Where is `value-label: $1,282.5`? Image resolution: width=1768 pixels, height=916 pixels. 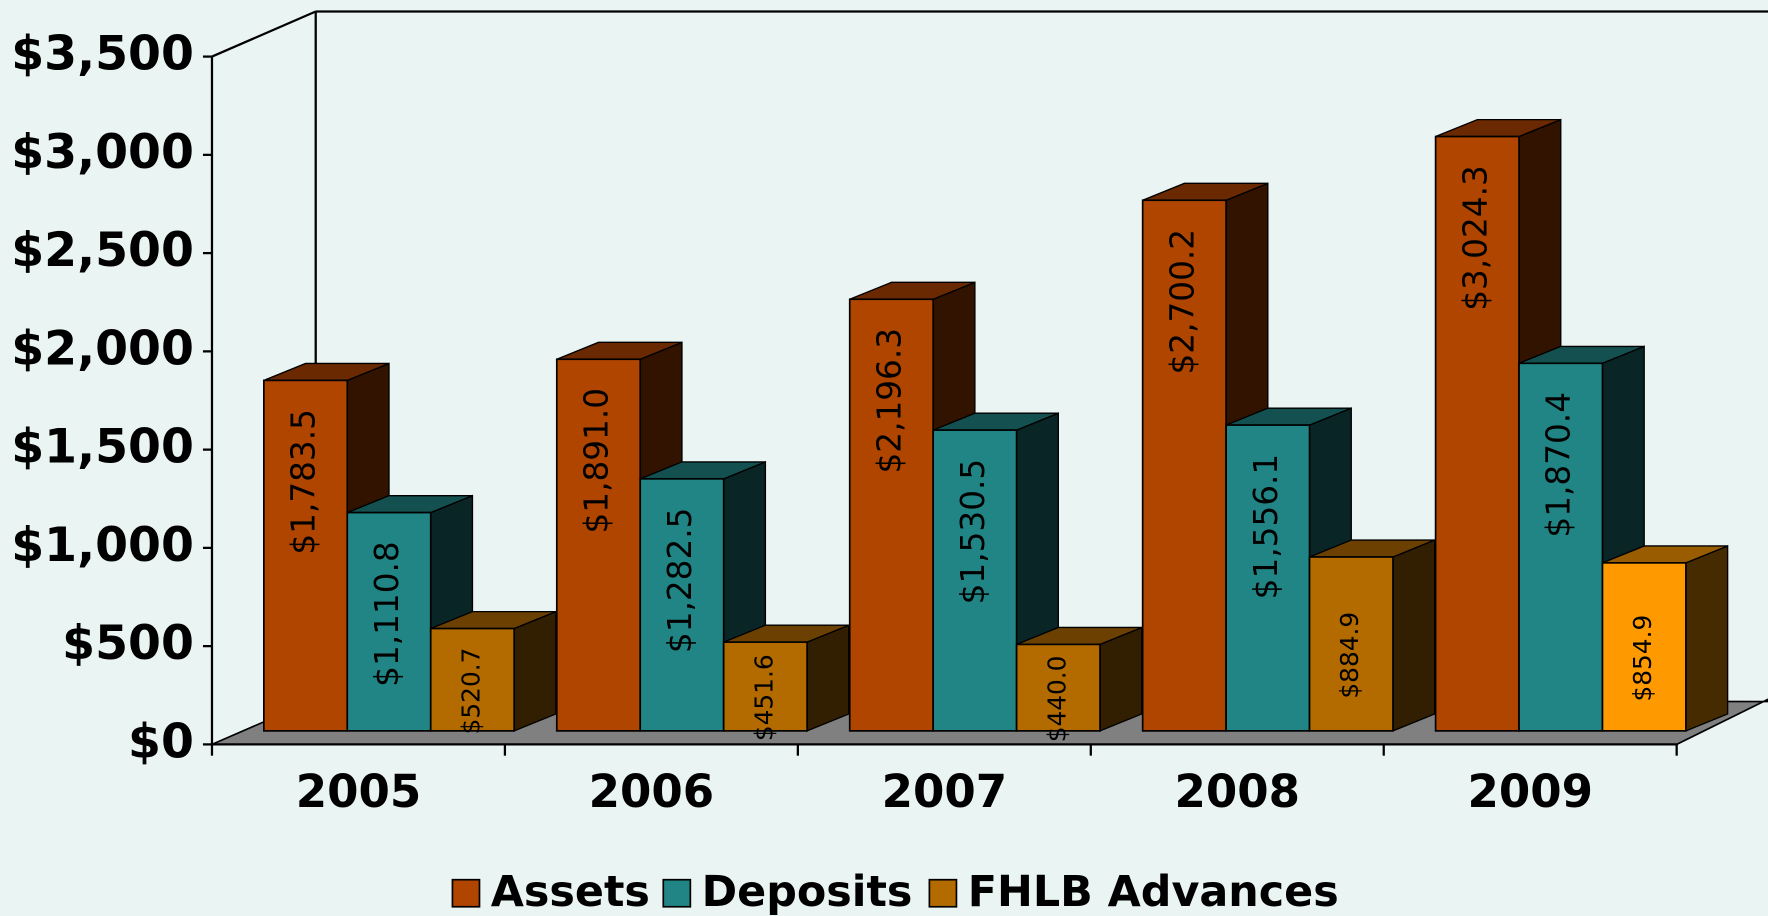
value-label: $1,282.5 is located at coordinates (680, 581).